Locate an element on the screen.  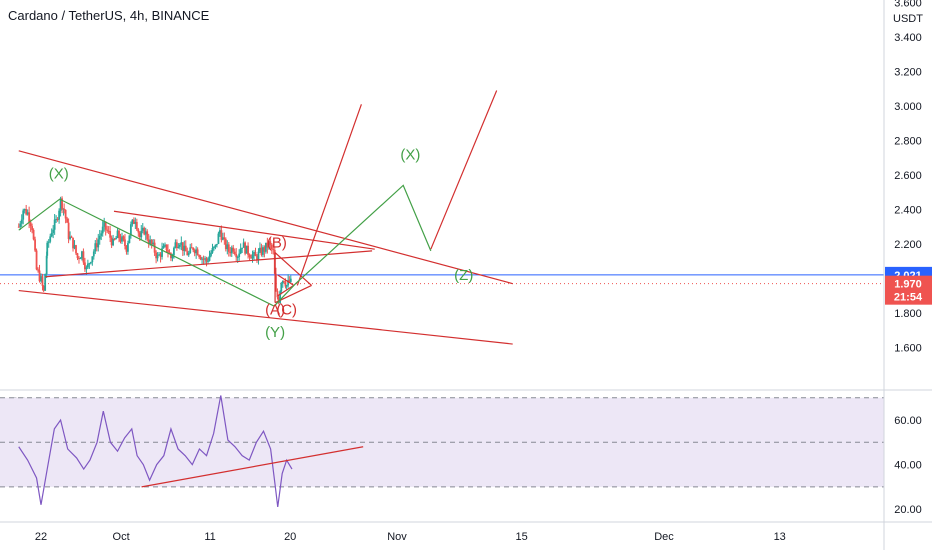
price-axis-tick: 2.600 is located at coordinates (908, 176).